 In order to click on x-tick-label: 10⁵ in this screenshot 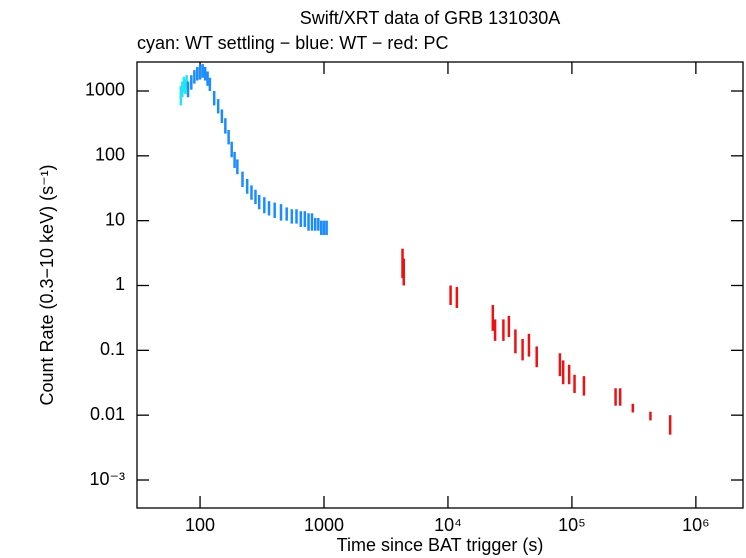, I will do `click(571, 525)`.